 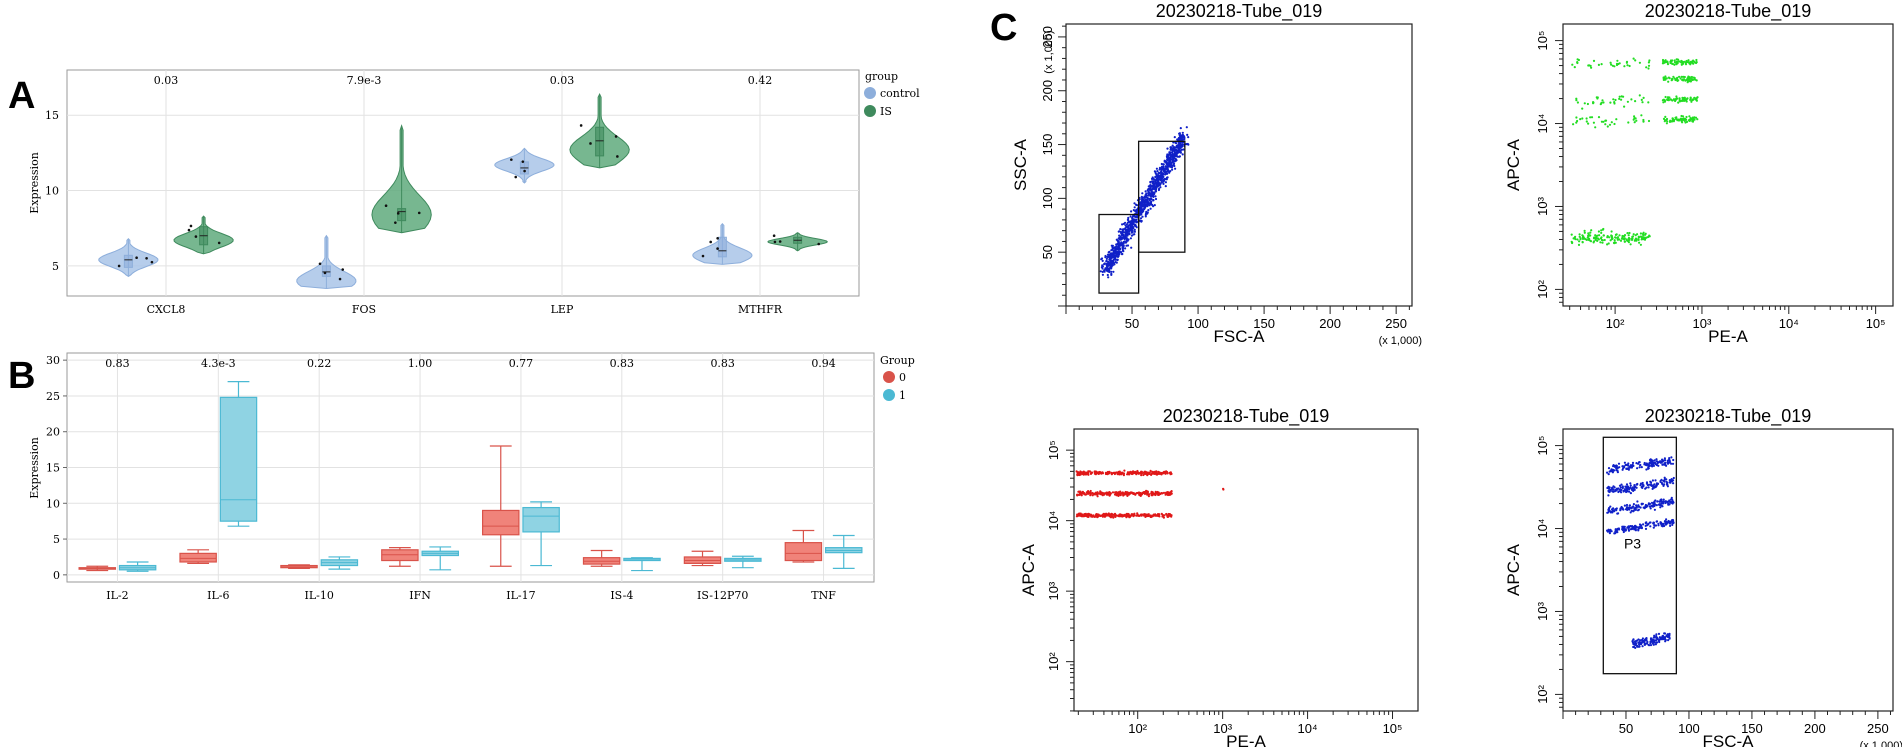 What do you see at coordinates (117, 595) in the screenshot?
I see `panel-b-x-tick-label: IL-2` at bounding box center [117, 595].